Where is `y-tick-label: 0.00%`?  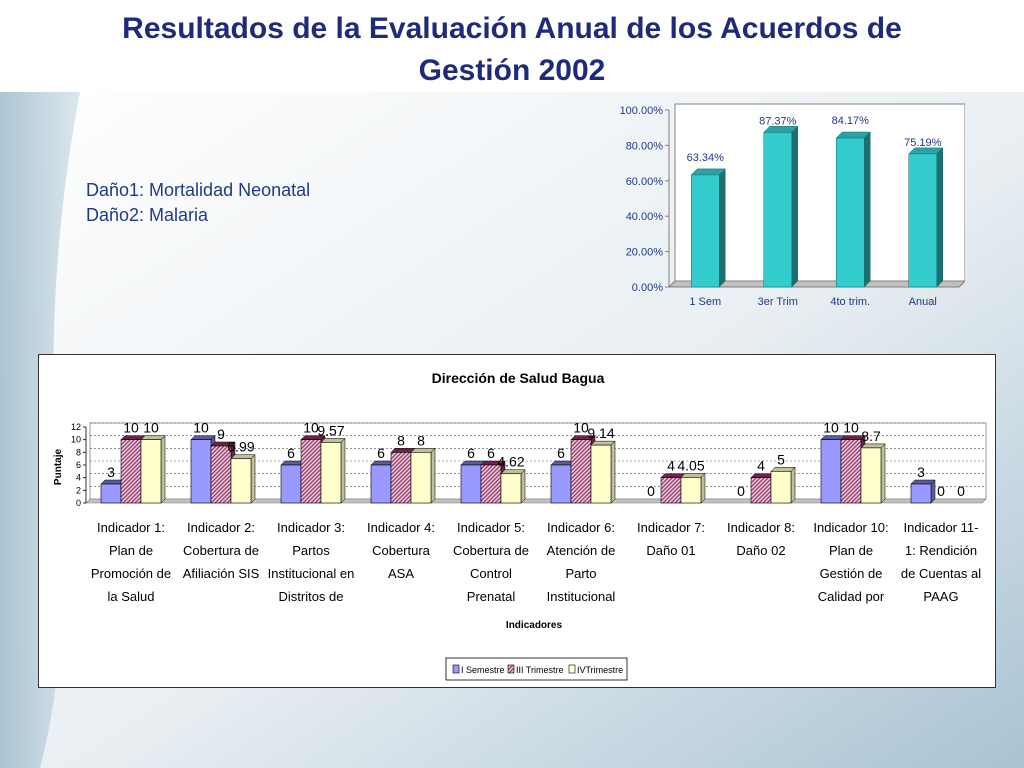
y-tick-label: 0.00% is located at coordinates (647, 288).